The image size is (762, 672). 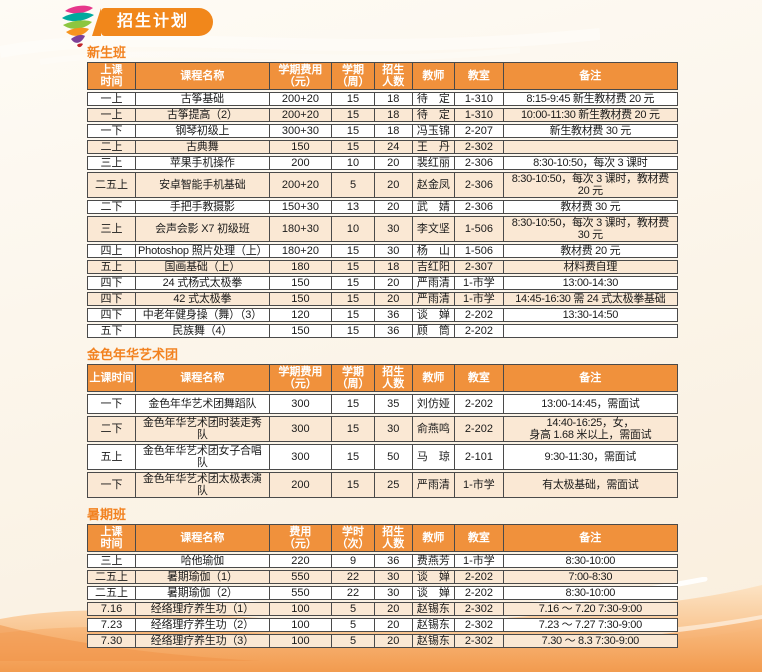 I want to click on teacher: 待 定, so click(x=434, y=115).